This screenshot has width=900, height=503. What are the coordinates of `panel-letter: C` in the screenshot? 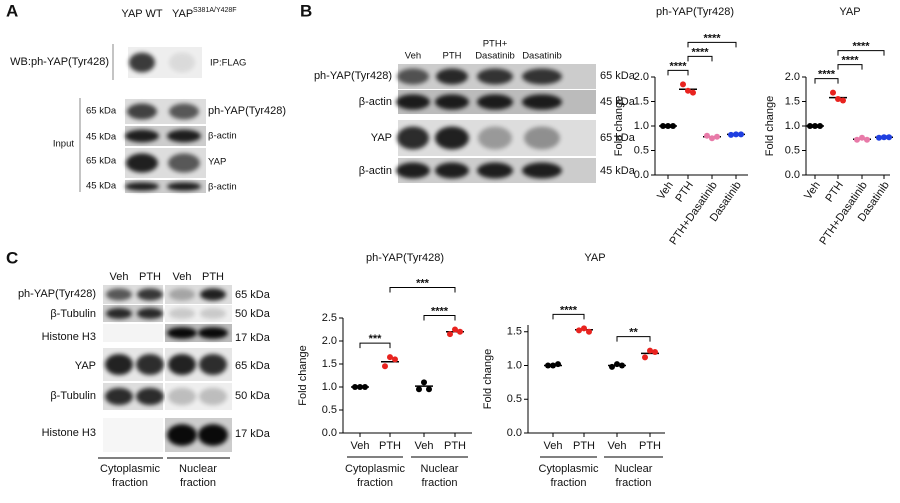 It's located at (12, 257).